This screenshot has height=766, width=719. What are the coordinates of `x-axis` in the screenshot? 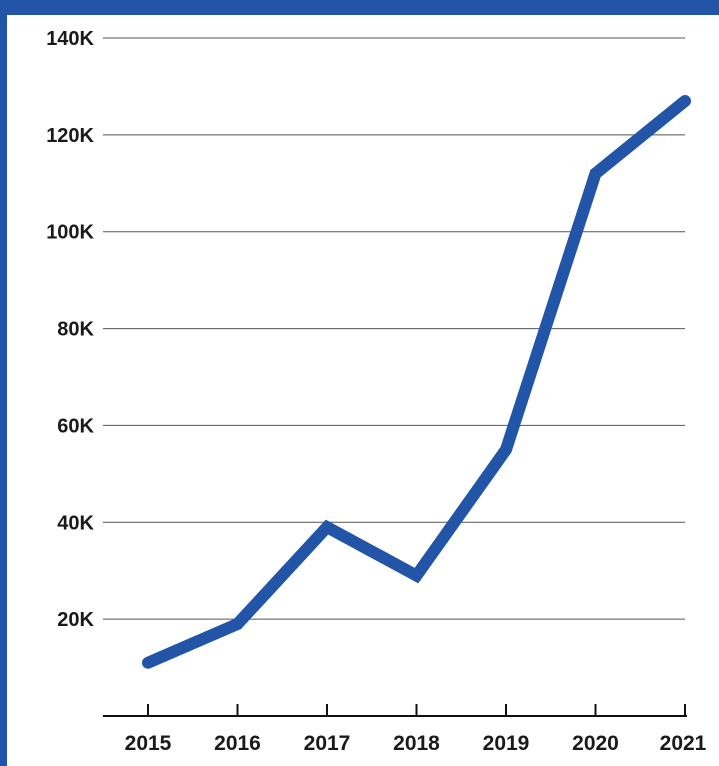 It's located at (395, 710).